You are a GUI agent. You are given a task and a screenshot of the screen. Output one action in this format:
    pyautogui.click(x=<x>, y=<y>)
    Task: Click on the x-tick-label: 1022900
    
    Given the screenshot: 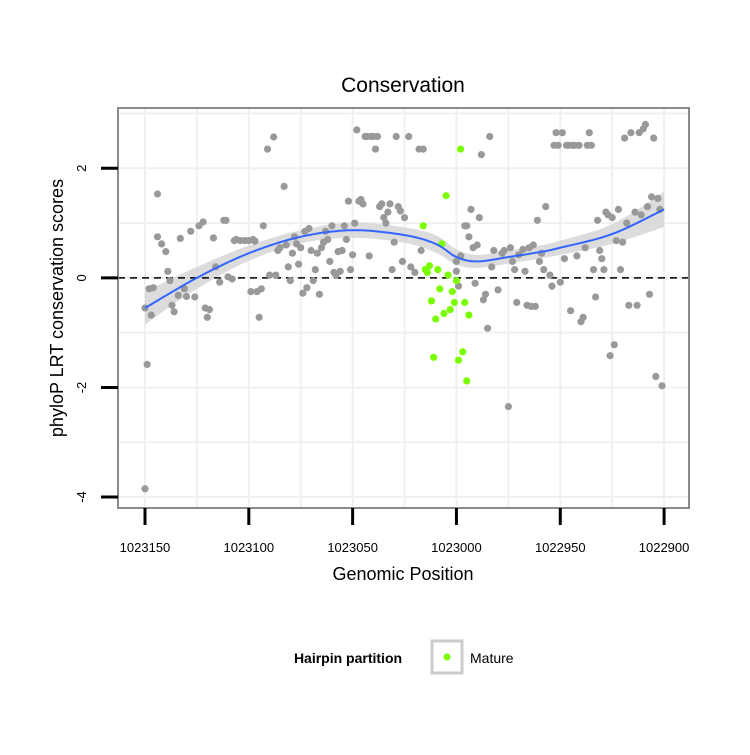 What is the action you would take?
    pyautogui.click(x=664, y=547)
    